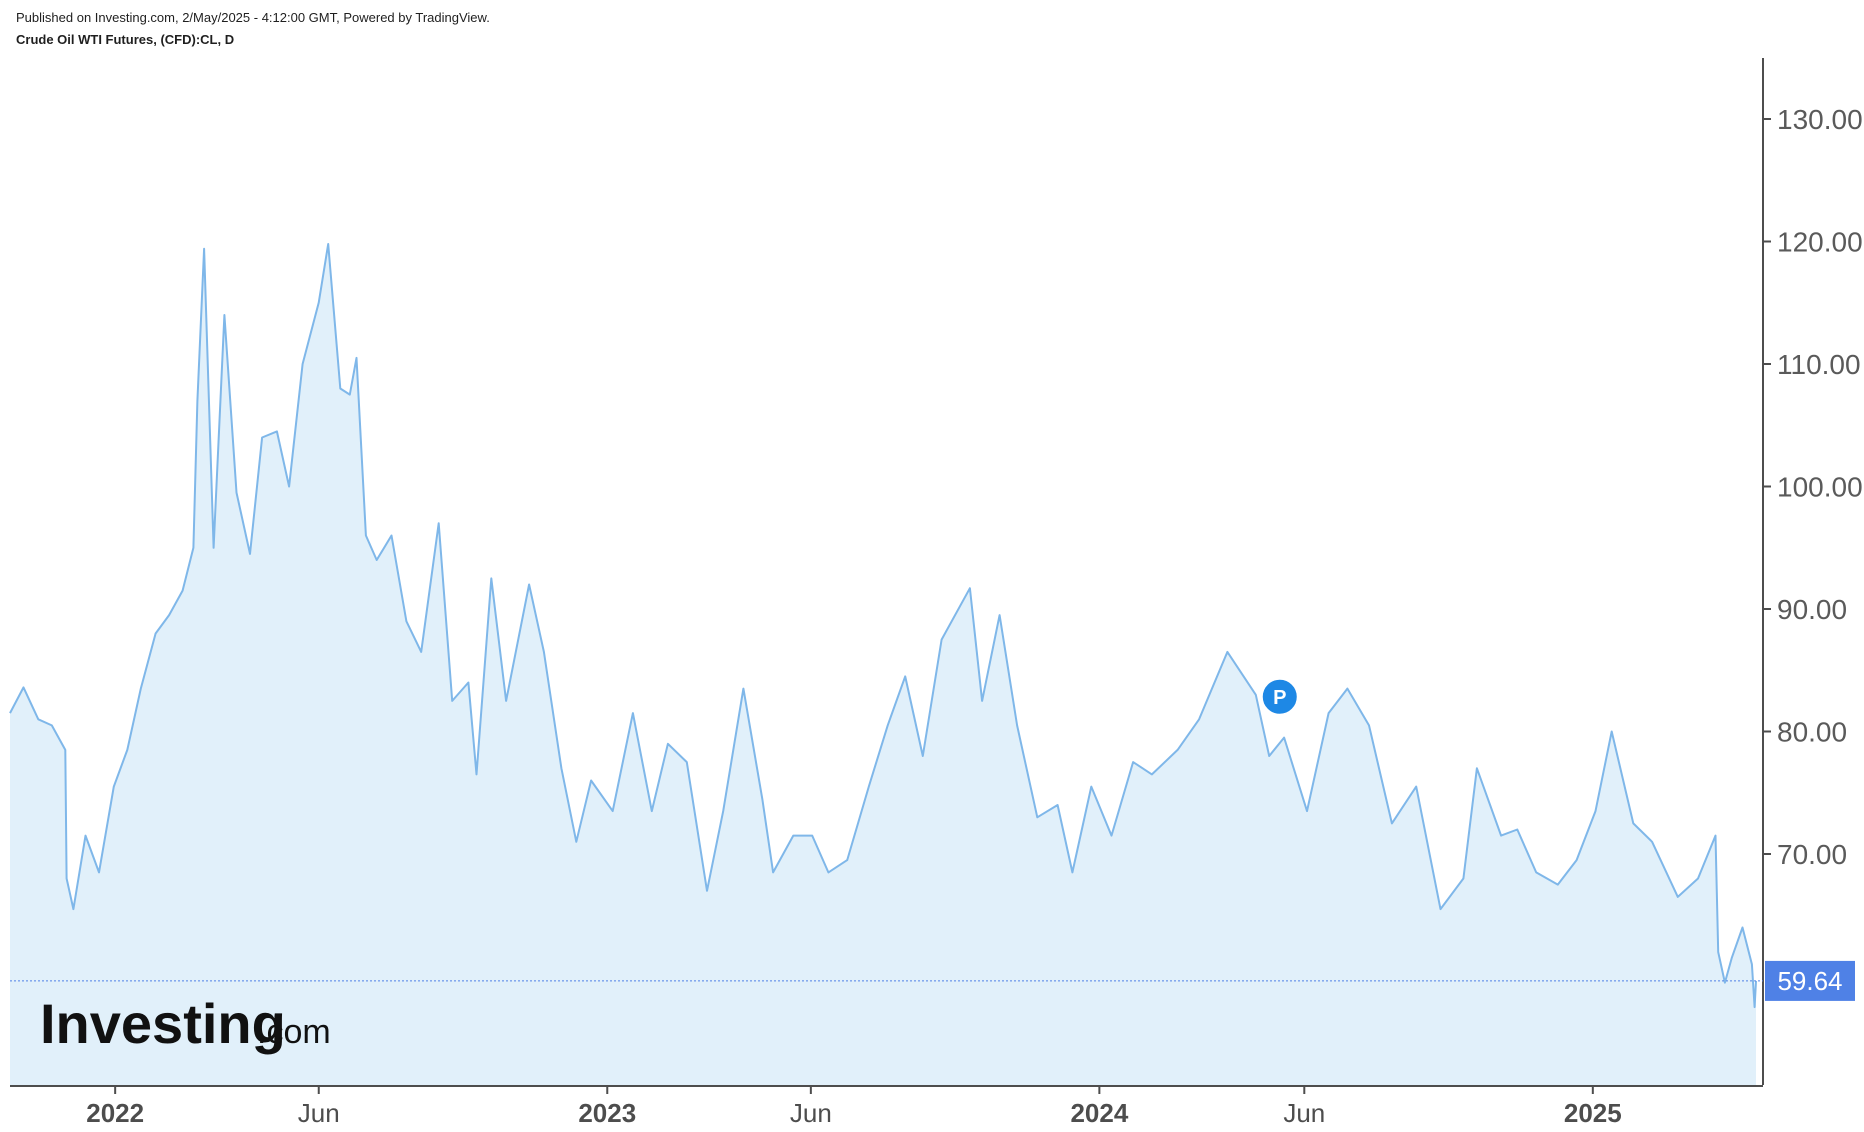 Image resolution: width=1864 pixels, height=1132 pixels. What do you see at coordinates (607, 1113) in the screenshot?
I see `x-tick-label: 2023` at bounding box center [607, 1113].